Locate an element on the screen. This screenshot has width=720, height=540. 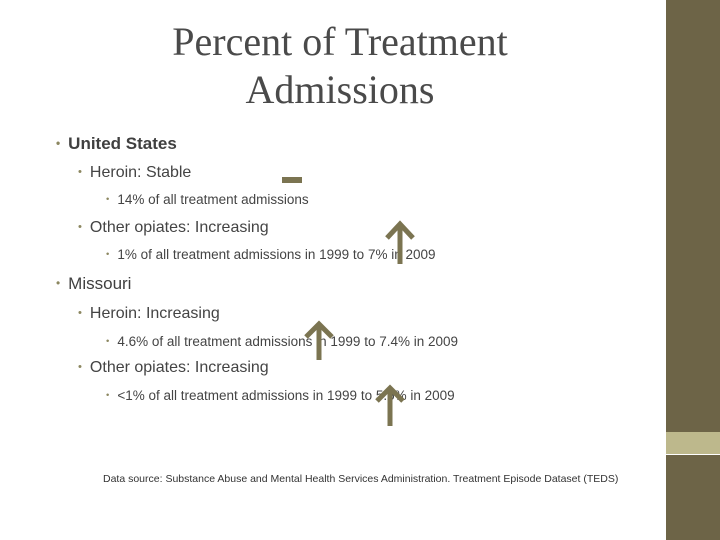
bullet-label: Missouri is located at coordinates (100, 283).